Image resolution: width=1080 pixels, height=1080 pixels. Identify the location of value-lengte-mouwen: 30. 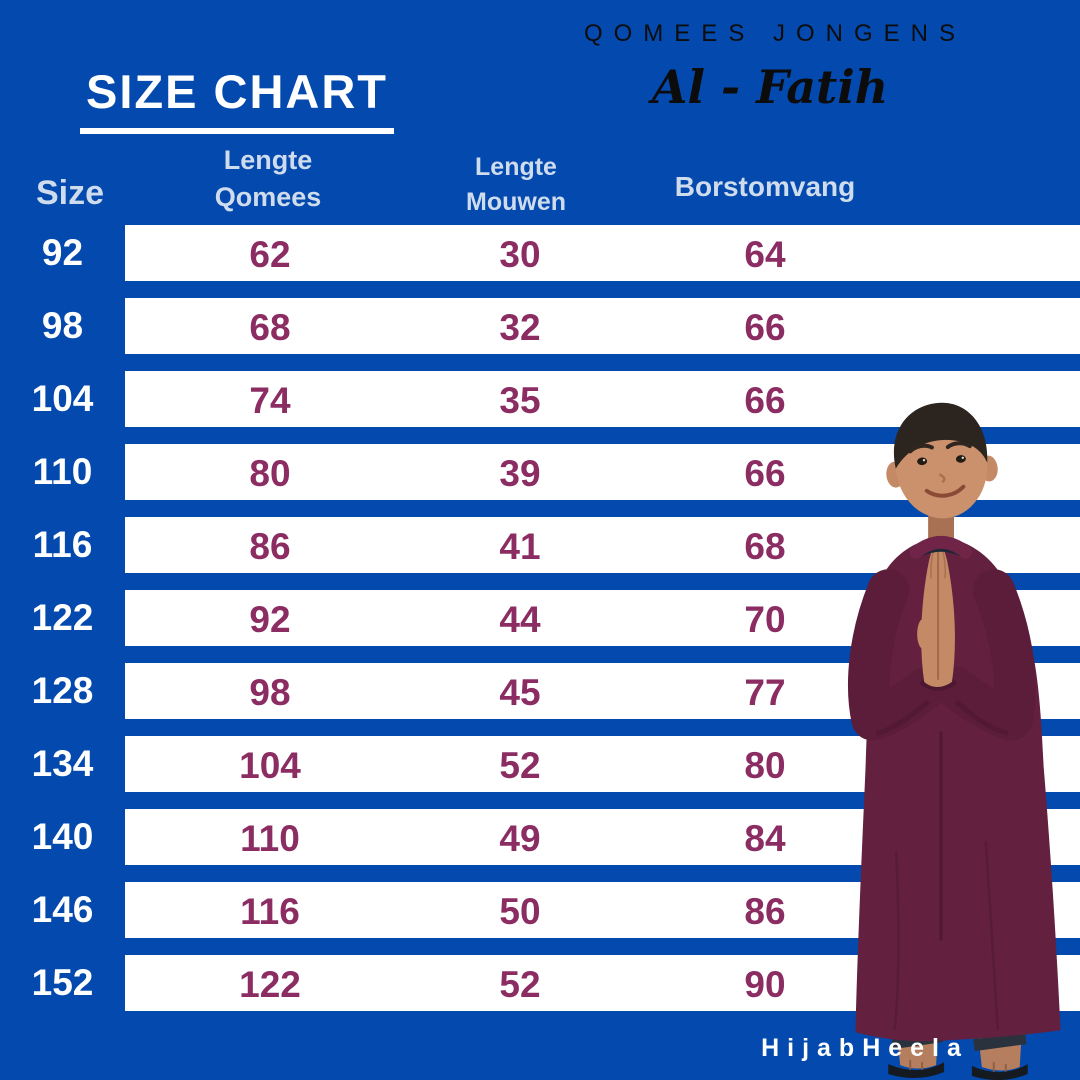
(520, 254).